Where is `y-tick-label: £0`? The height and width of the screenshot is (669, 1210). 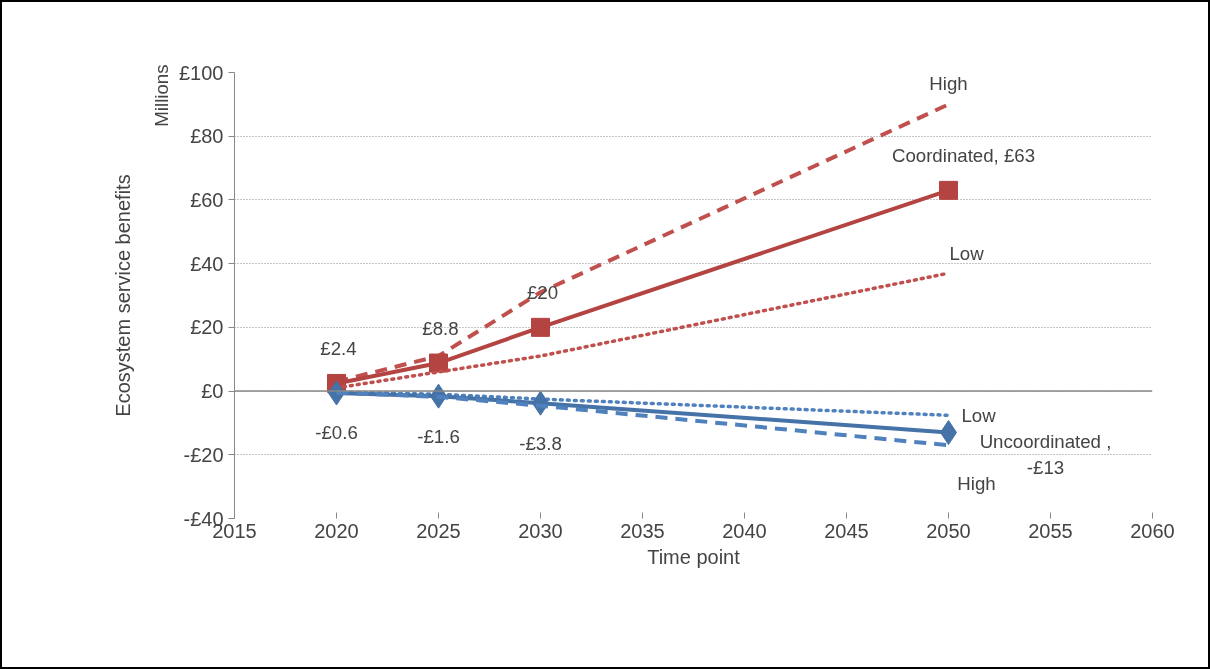 y-tick-label: £0 is located at coordinates (212, 391).